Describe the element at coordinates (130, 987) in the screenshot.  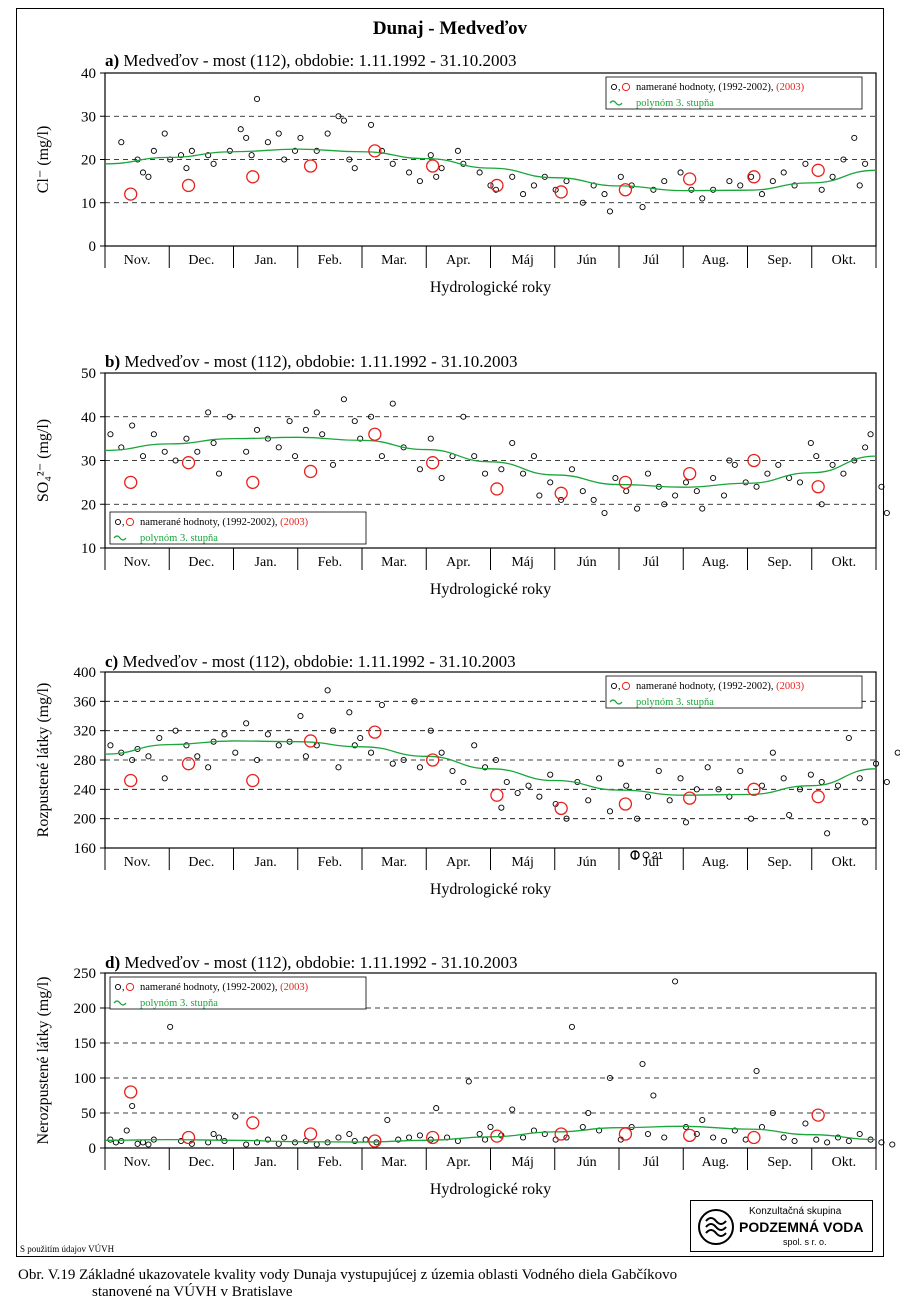
I see `legend-marker-2003` at that location.